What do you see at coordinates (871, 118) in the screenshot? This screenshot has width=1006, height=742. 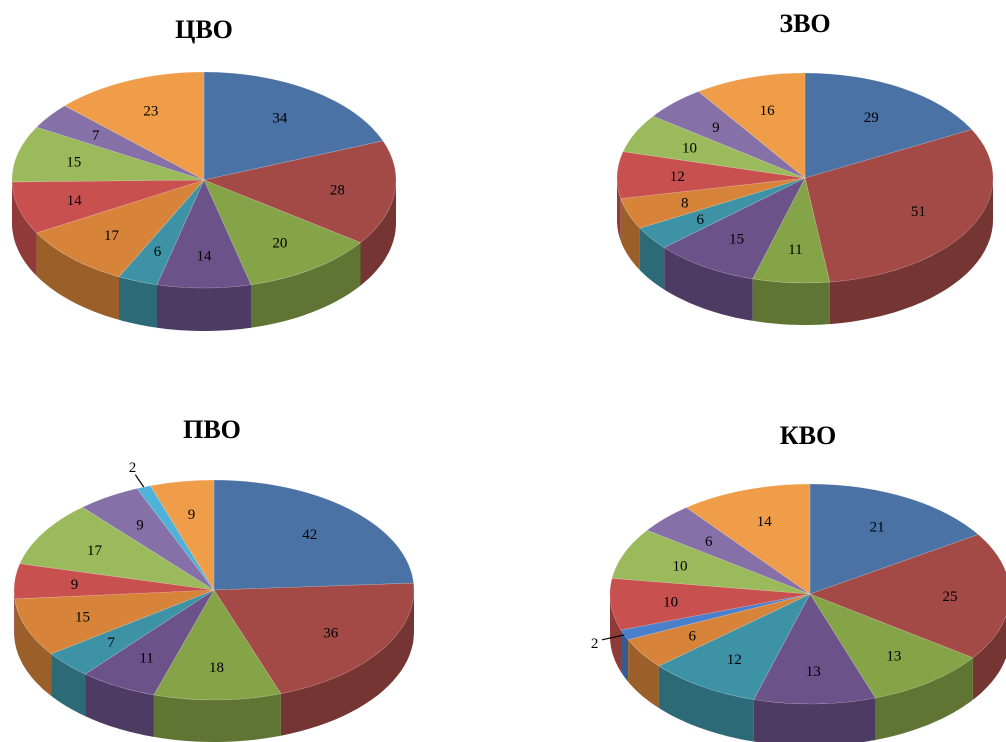 I see `data-label-zvo: 29` at bounding box center [871, 118].